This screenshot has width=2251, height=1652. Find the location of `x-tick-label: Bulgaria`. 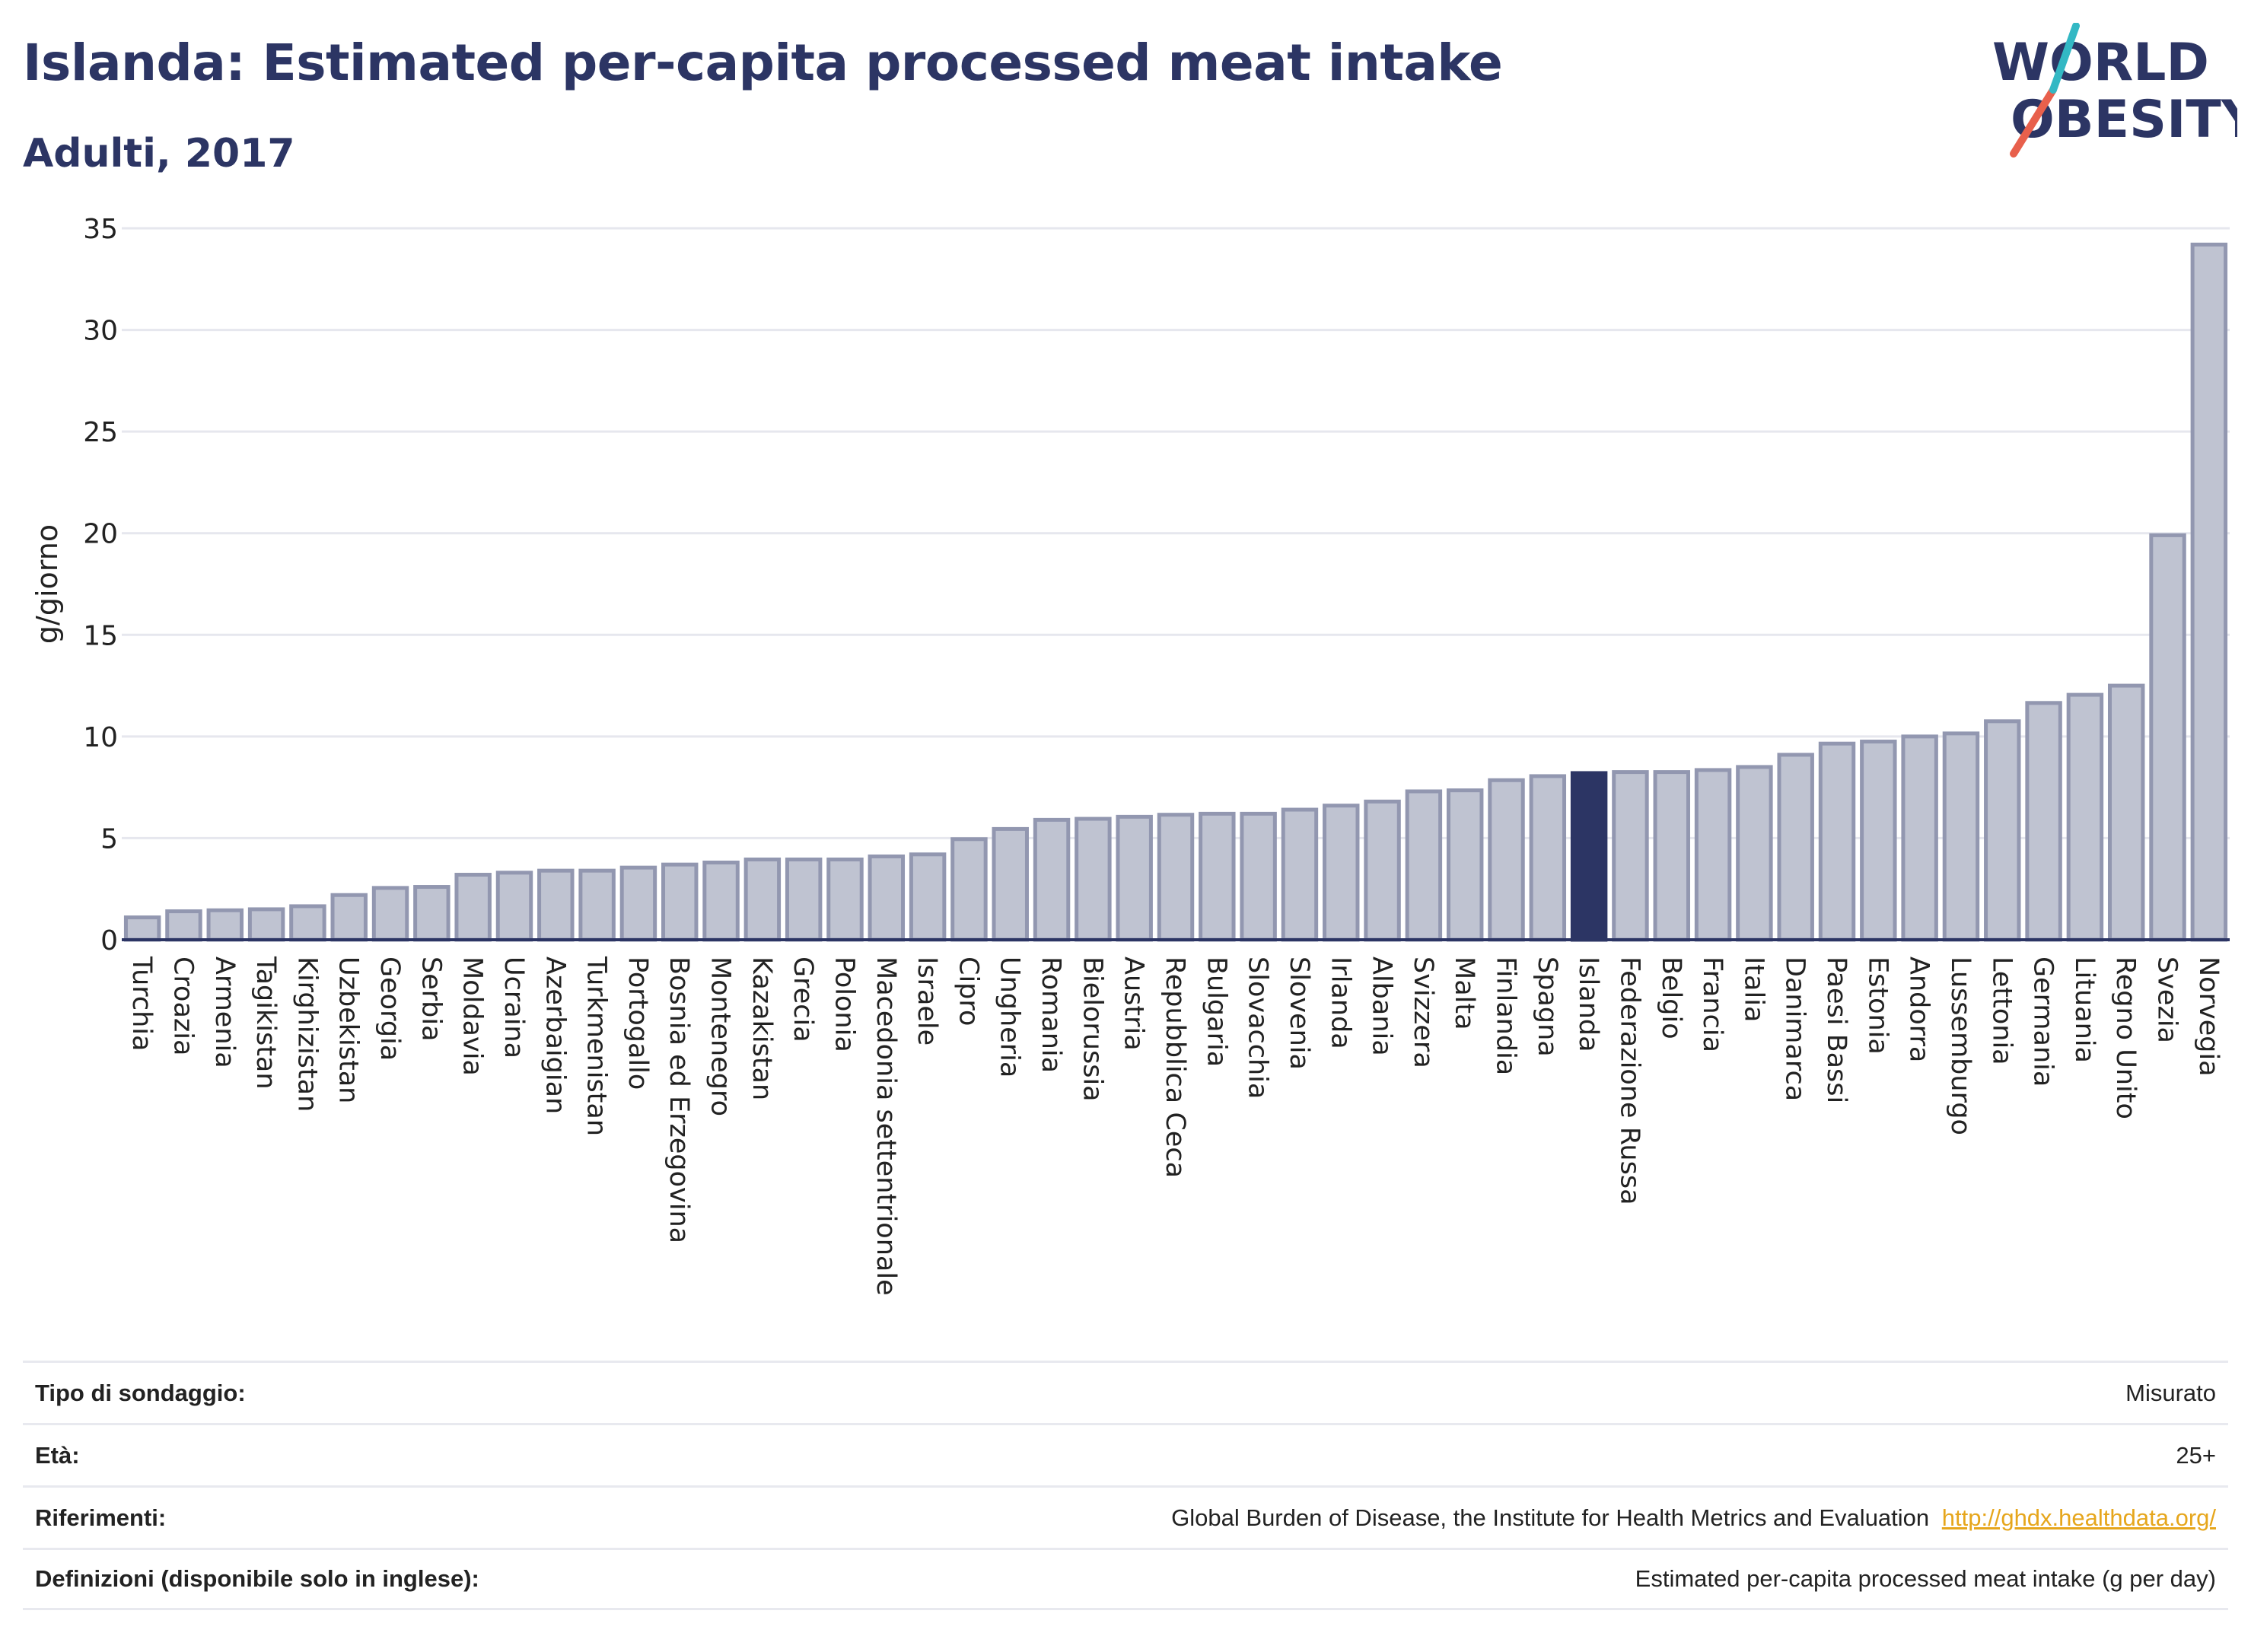

x-tick-label: Bulgaria is located at coordinates (1216, 1012).